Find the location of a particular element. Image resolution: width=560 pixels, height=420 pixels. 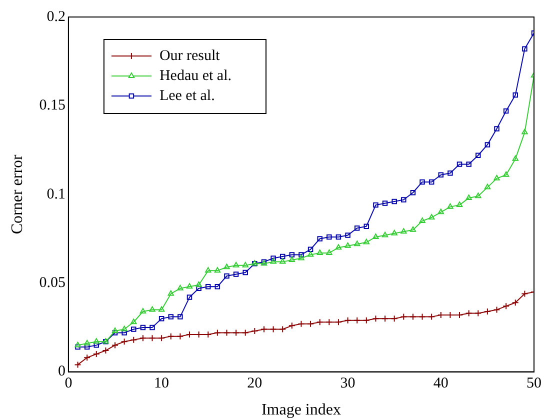

legend-label: Our result is located at coordinates (190, 56).